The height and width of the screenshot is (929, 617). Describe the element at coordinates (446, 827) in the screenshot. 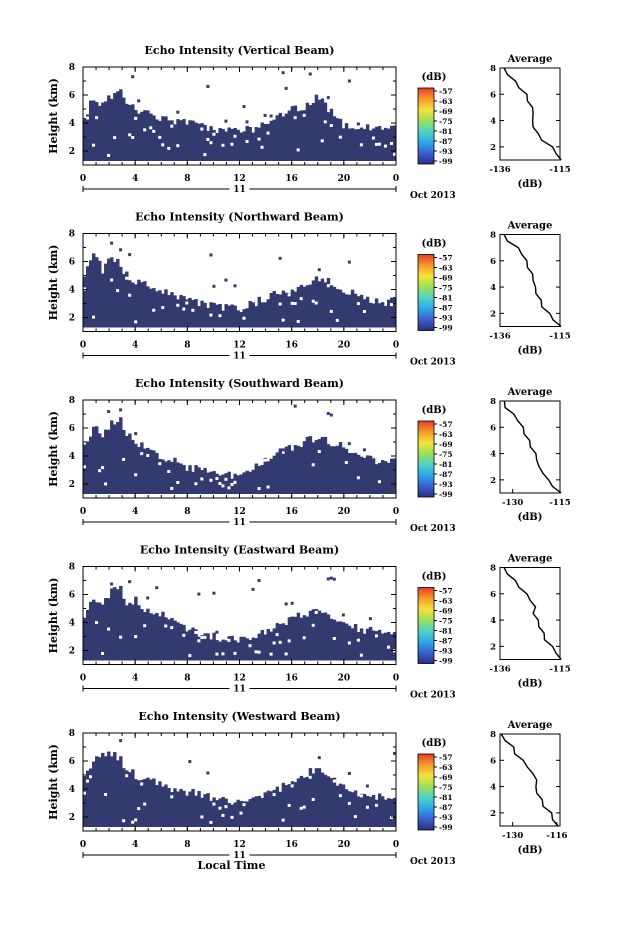

I see `colorbar-tick-label: -99` at that location.